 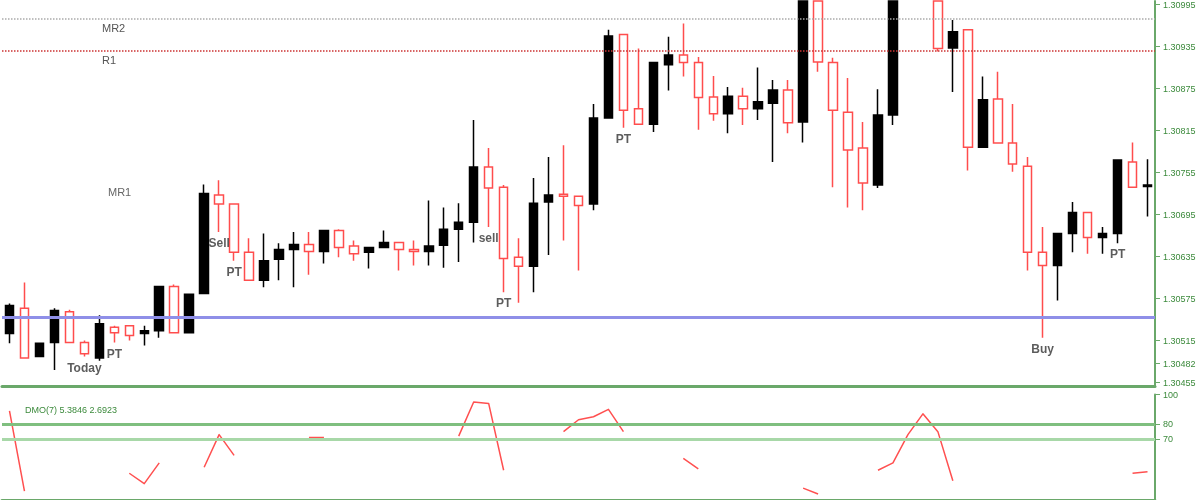 I want to click on y-tick-label: 1.30515, so click(x=1179, y=340).